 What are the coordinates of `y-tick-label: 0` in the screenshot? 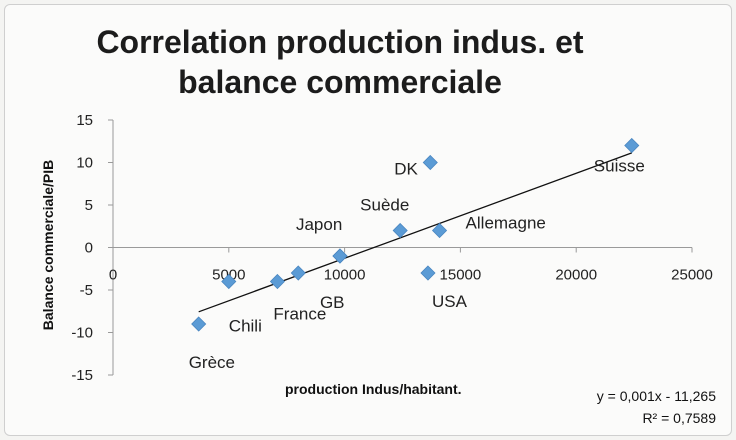 It's located at (89, 248).